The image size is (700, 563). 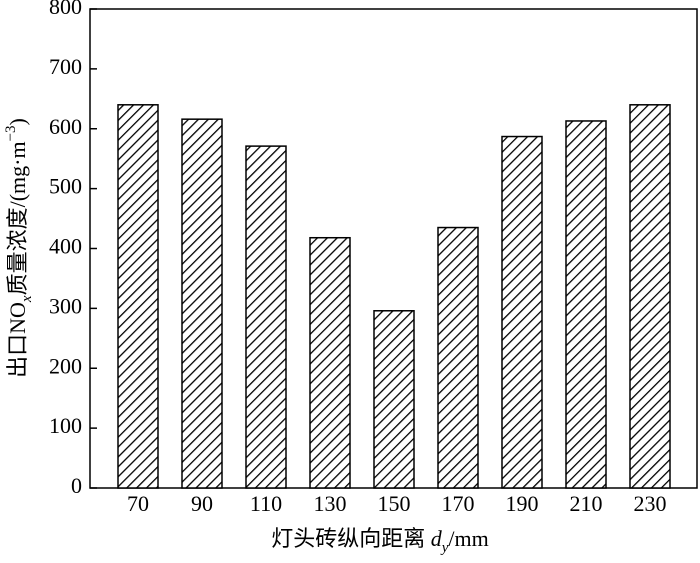 I want to click on x-tick-label: 170, so click(x=458, y=503).